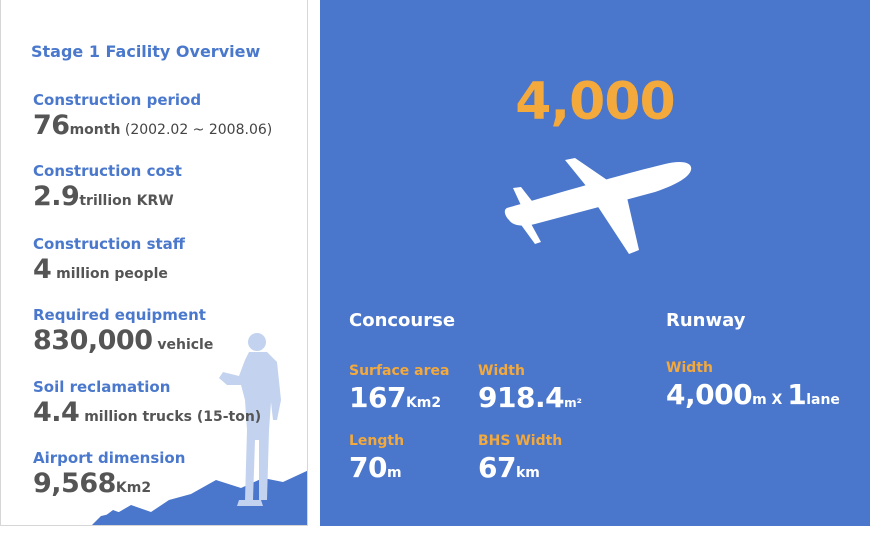 The height and width of the screenshot is (535, 870). I want to click on concourse-title: Concourse, so click(402, 320).